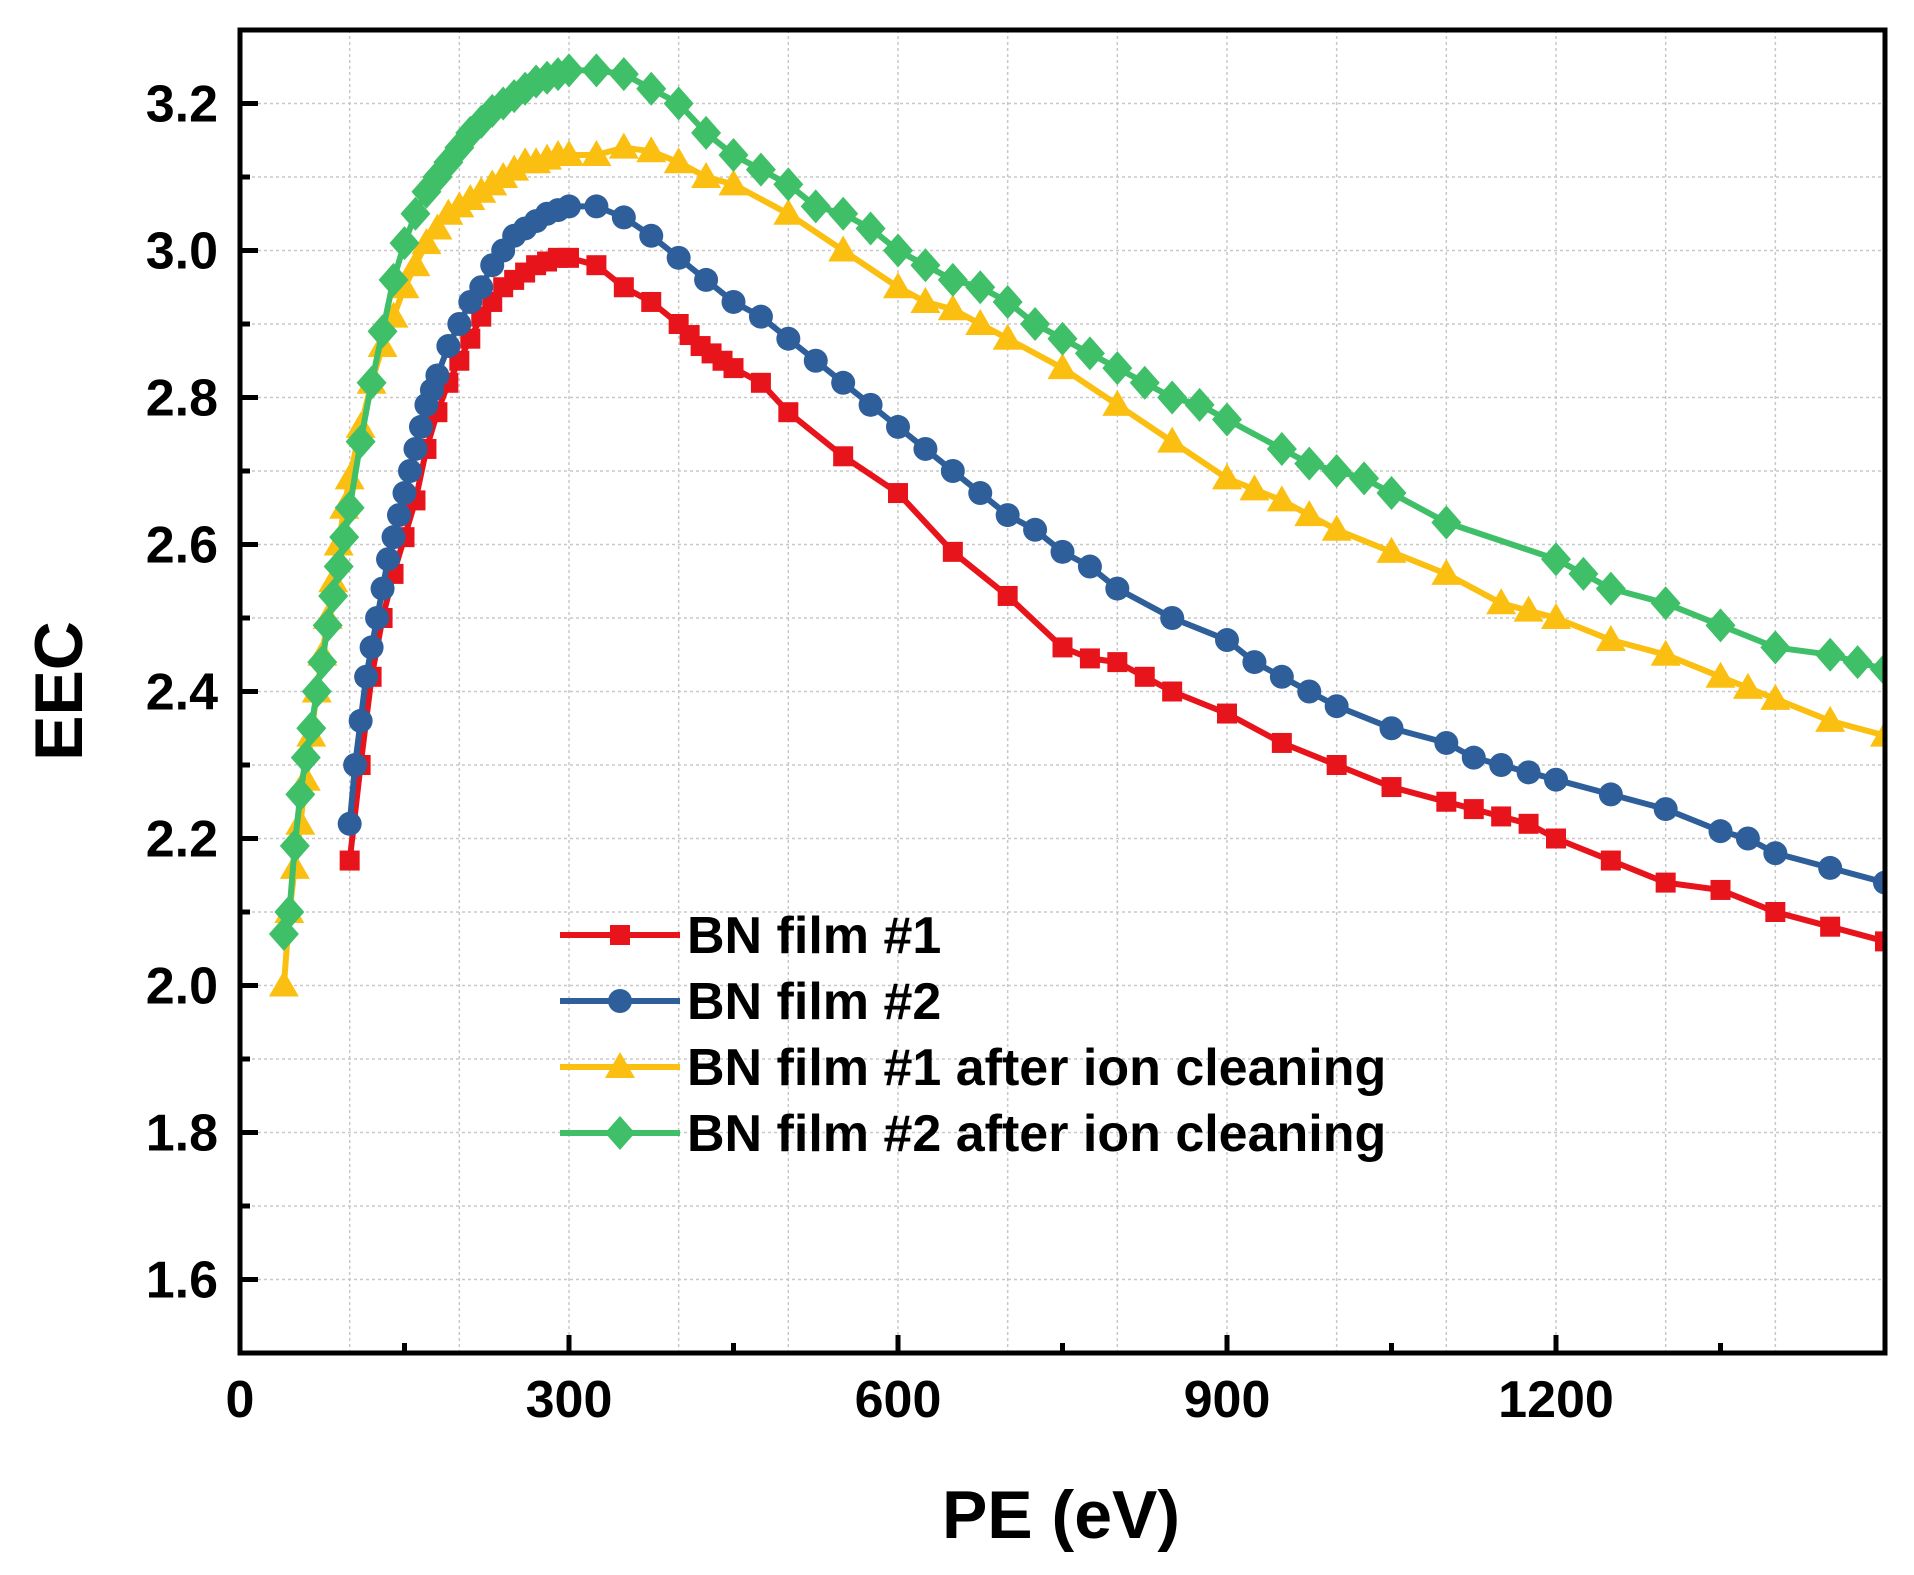  What do you see at coordinates (240, 1400) in the screenshot?
I see `x-tick-label: 0` at bounding box center [240, 1400].